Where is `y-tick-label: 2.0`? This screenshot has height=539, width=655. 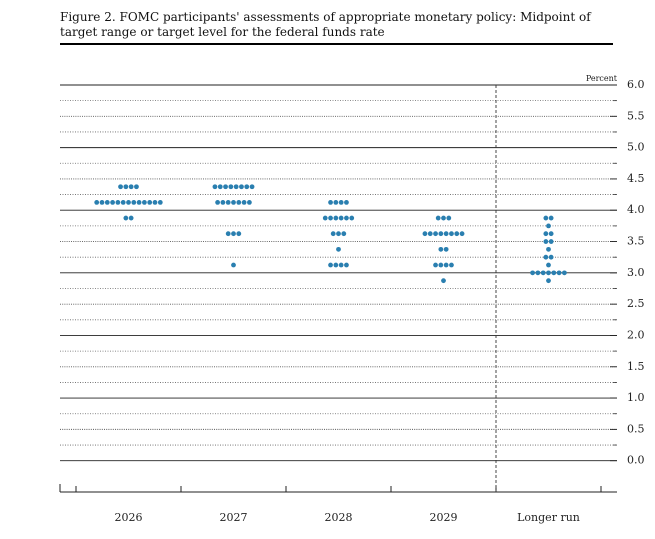 y-tick-label: 2.0 is located at coordinates (636, 334).